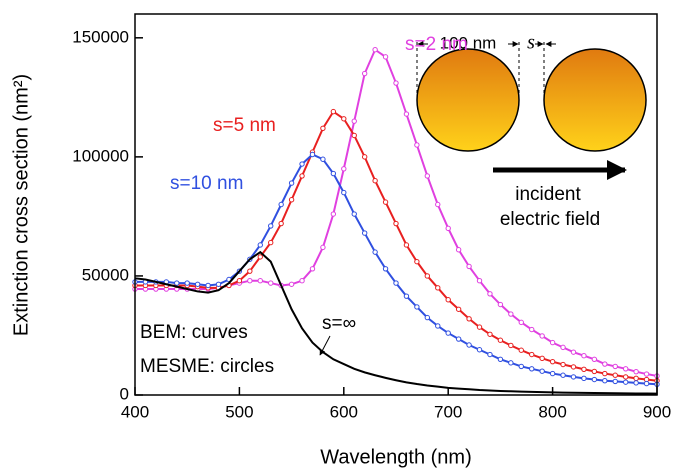 The height and width of the screenshot is (471, 675). Describe the element at coordinates (124, 393) in the screenshot. I see `y-tick-label: 0` at that location.